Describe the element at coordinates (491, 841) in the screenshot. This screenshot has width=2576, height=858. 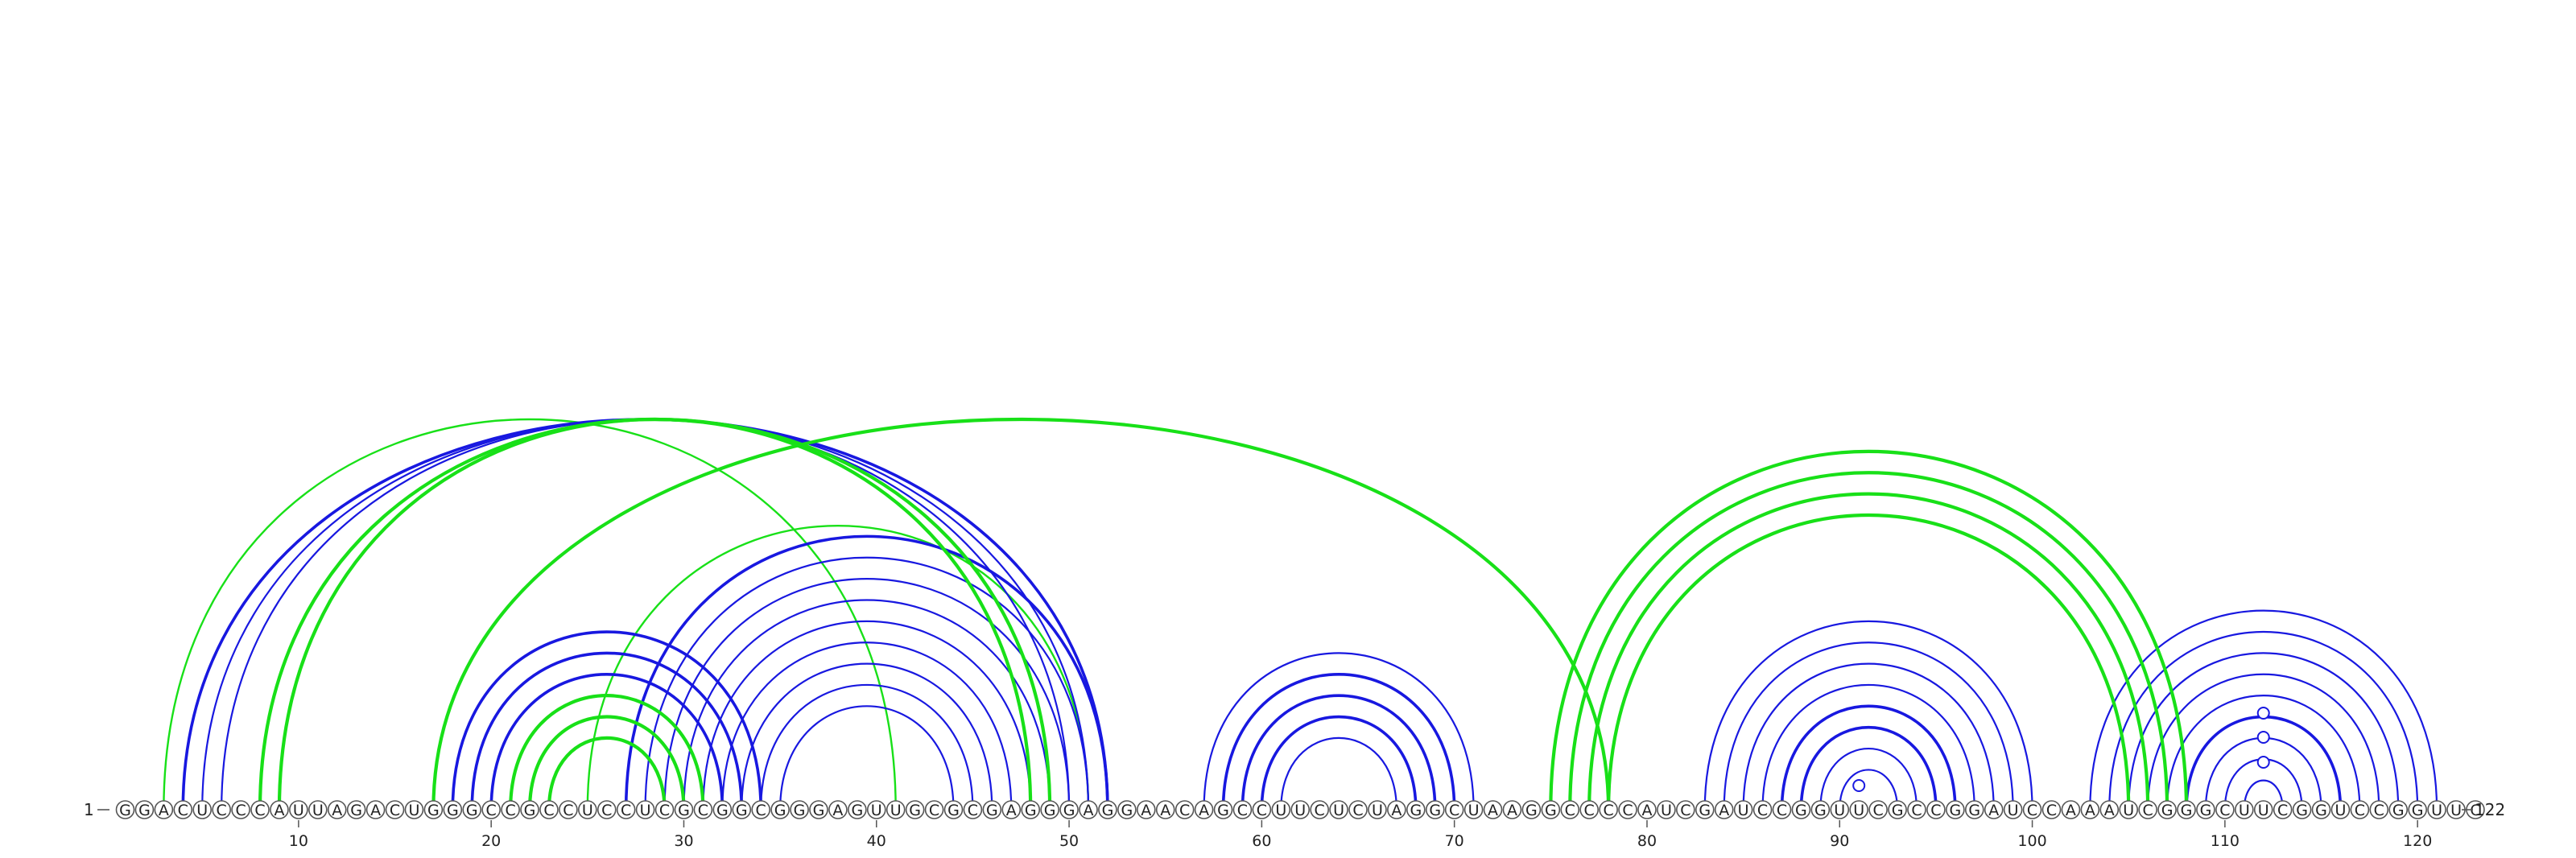
I see `position-label: 20` at that location.